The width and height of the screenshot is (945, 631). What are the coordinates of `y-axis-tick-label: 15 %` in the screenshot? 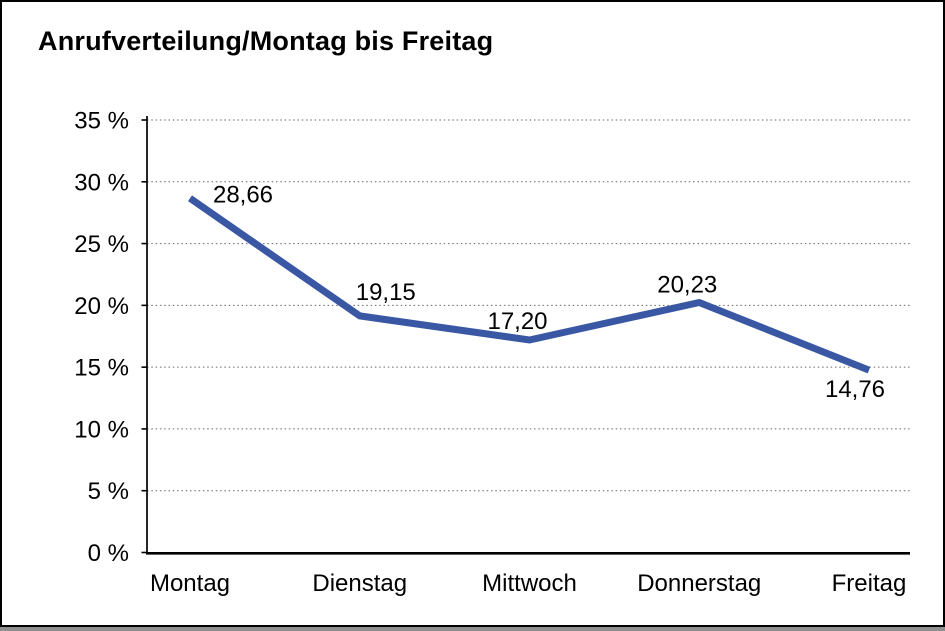 It's located at (101, 368).